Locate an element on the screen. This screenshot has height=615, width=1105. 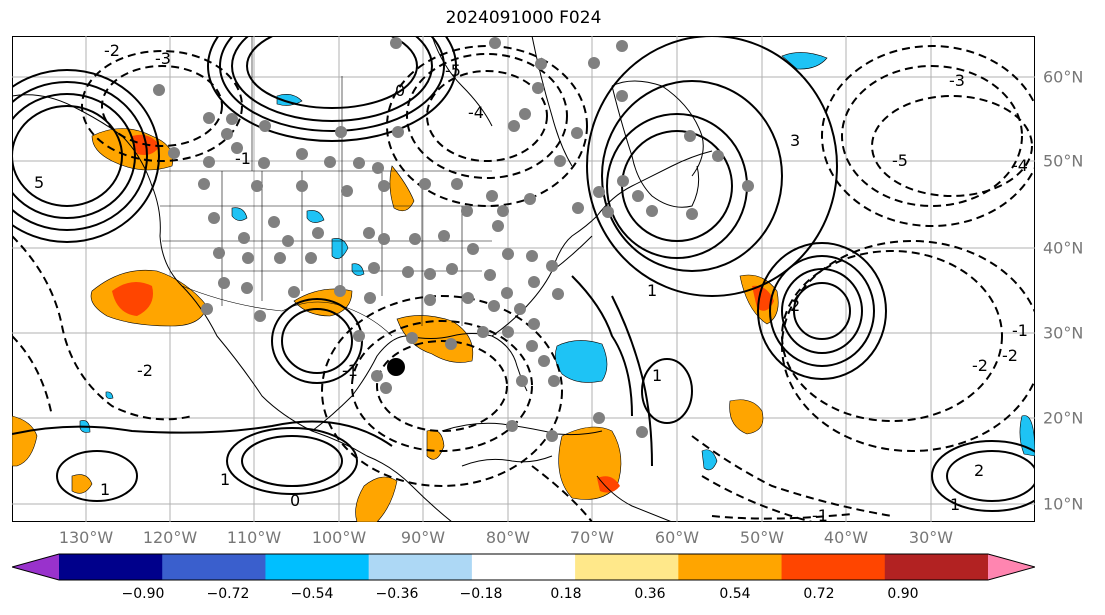
storm-position-marker is located at coordinates (396, 367).